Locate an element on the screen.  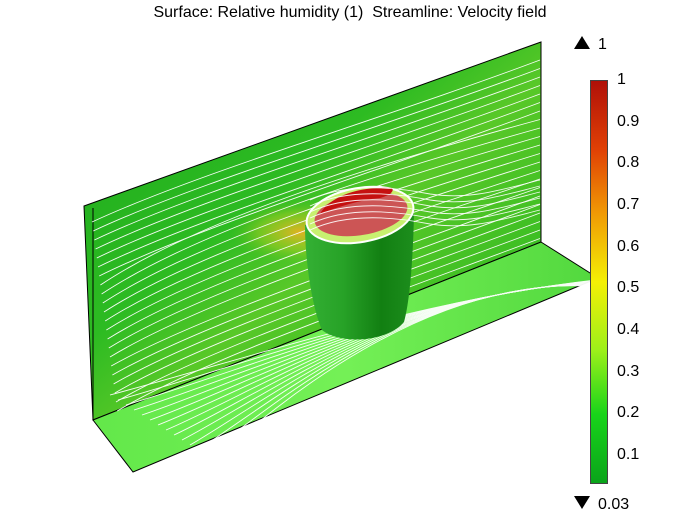
colorbar-max-label: 1 is located at coordinates (590, 45).